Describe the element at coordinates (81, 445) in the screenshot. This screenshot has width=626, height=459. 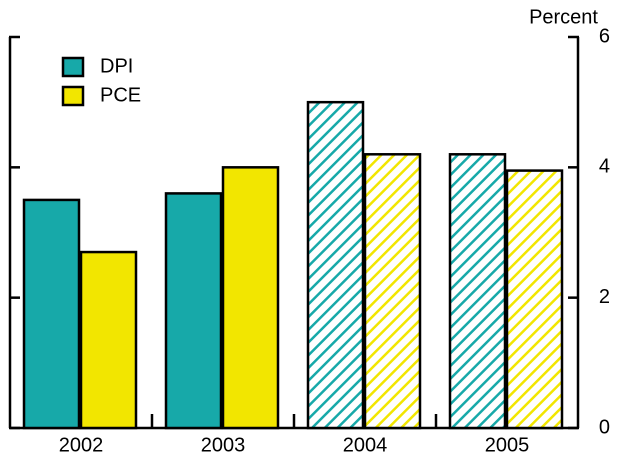
I see `x-tick-label: 2002` at that location.